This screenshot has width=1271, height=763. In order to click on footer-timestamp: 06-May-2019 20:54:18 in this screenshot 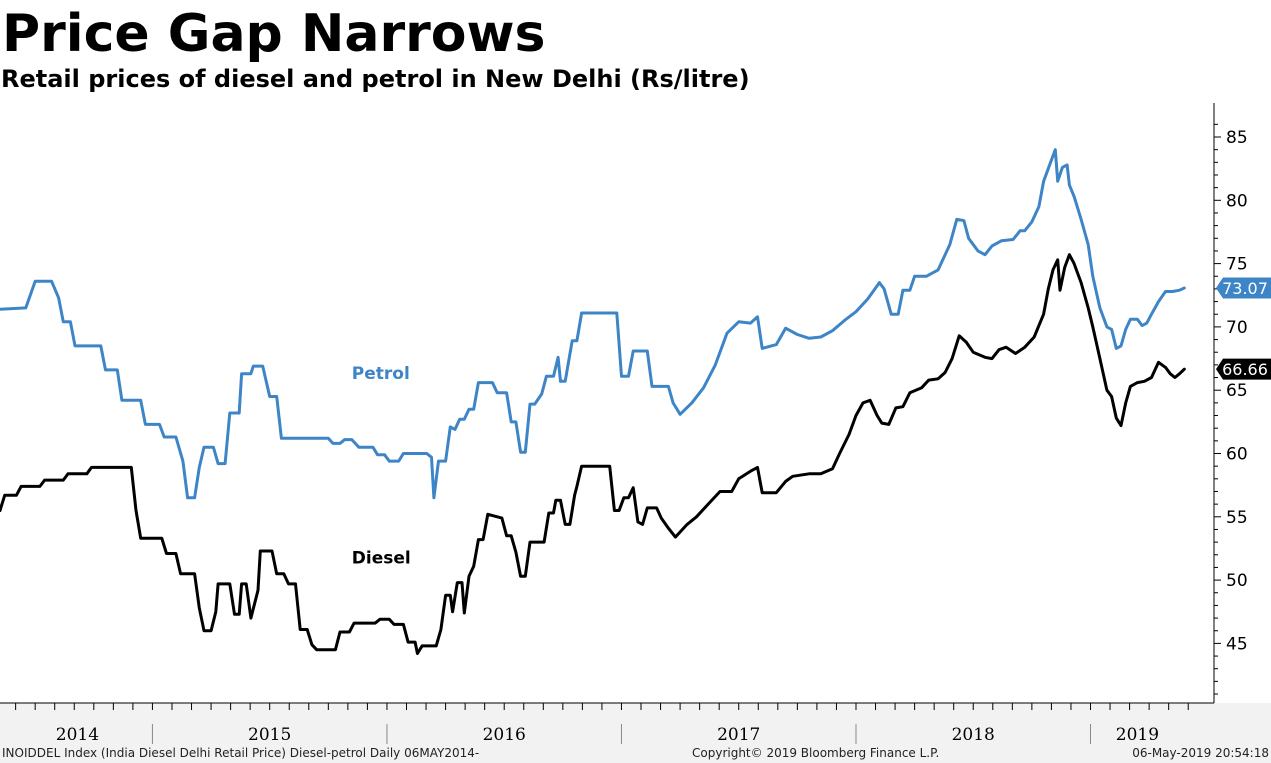, I will do `click(1200, 753)`.